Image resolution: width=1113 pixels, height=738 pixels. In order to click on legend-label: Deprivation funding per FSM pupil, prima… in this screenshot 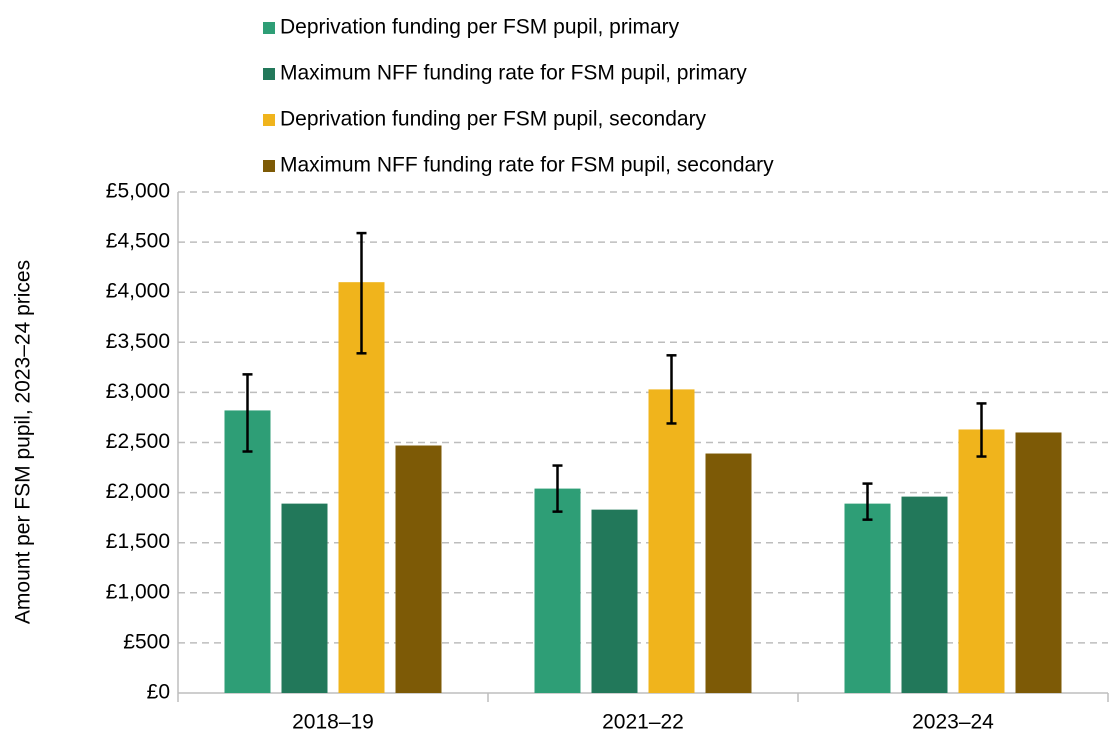, I will do `click(480, 27)`.